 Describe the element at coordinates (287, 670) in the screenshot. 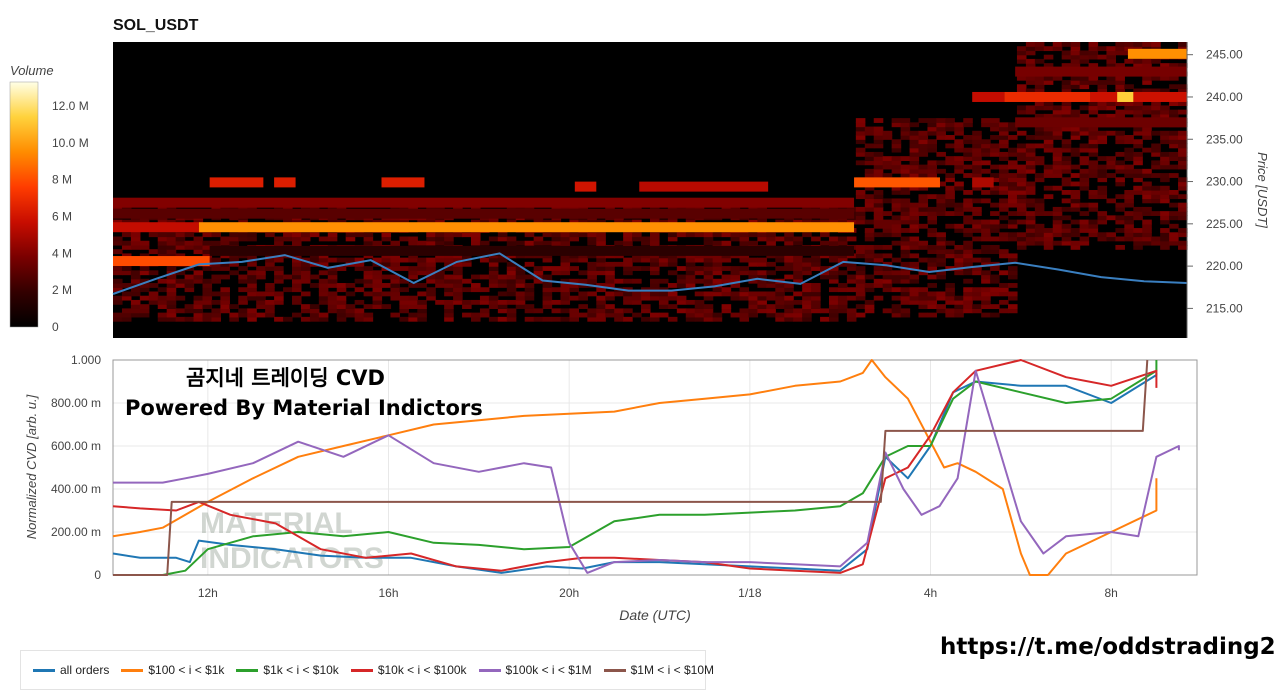

I see `legend-item: $1k < i < $10k` at that location.